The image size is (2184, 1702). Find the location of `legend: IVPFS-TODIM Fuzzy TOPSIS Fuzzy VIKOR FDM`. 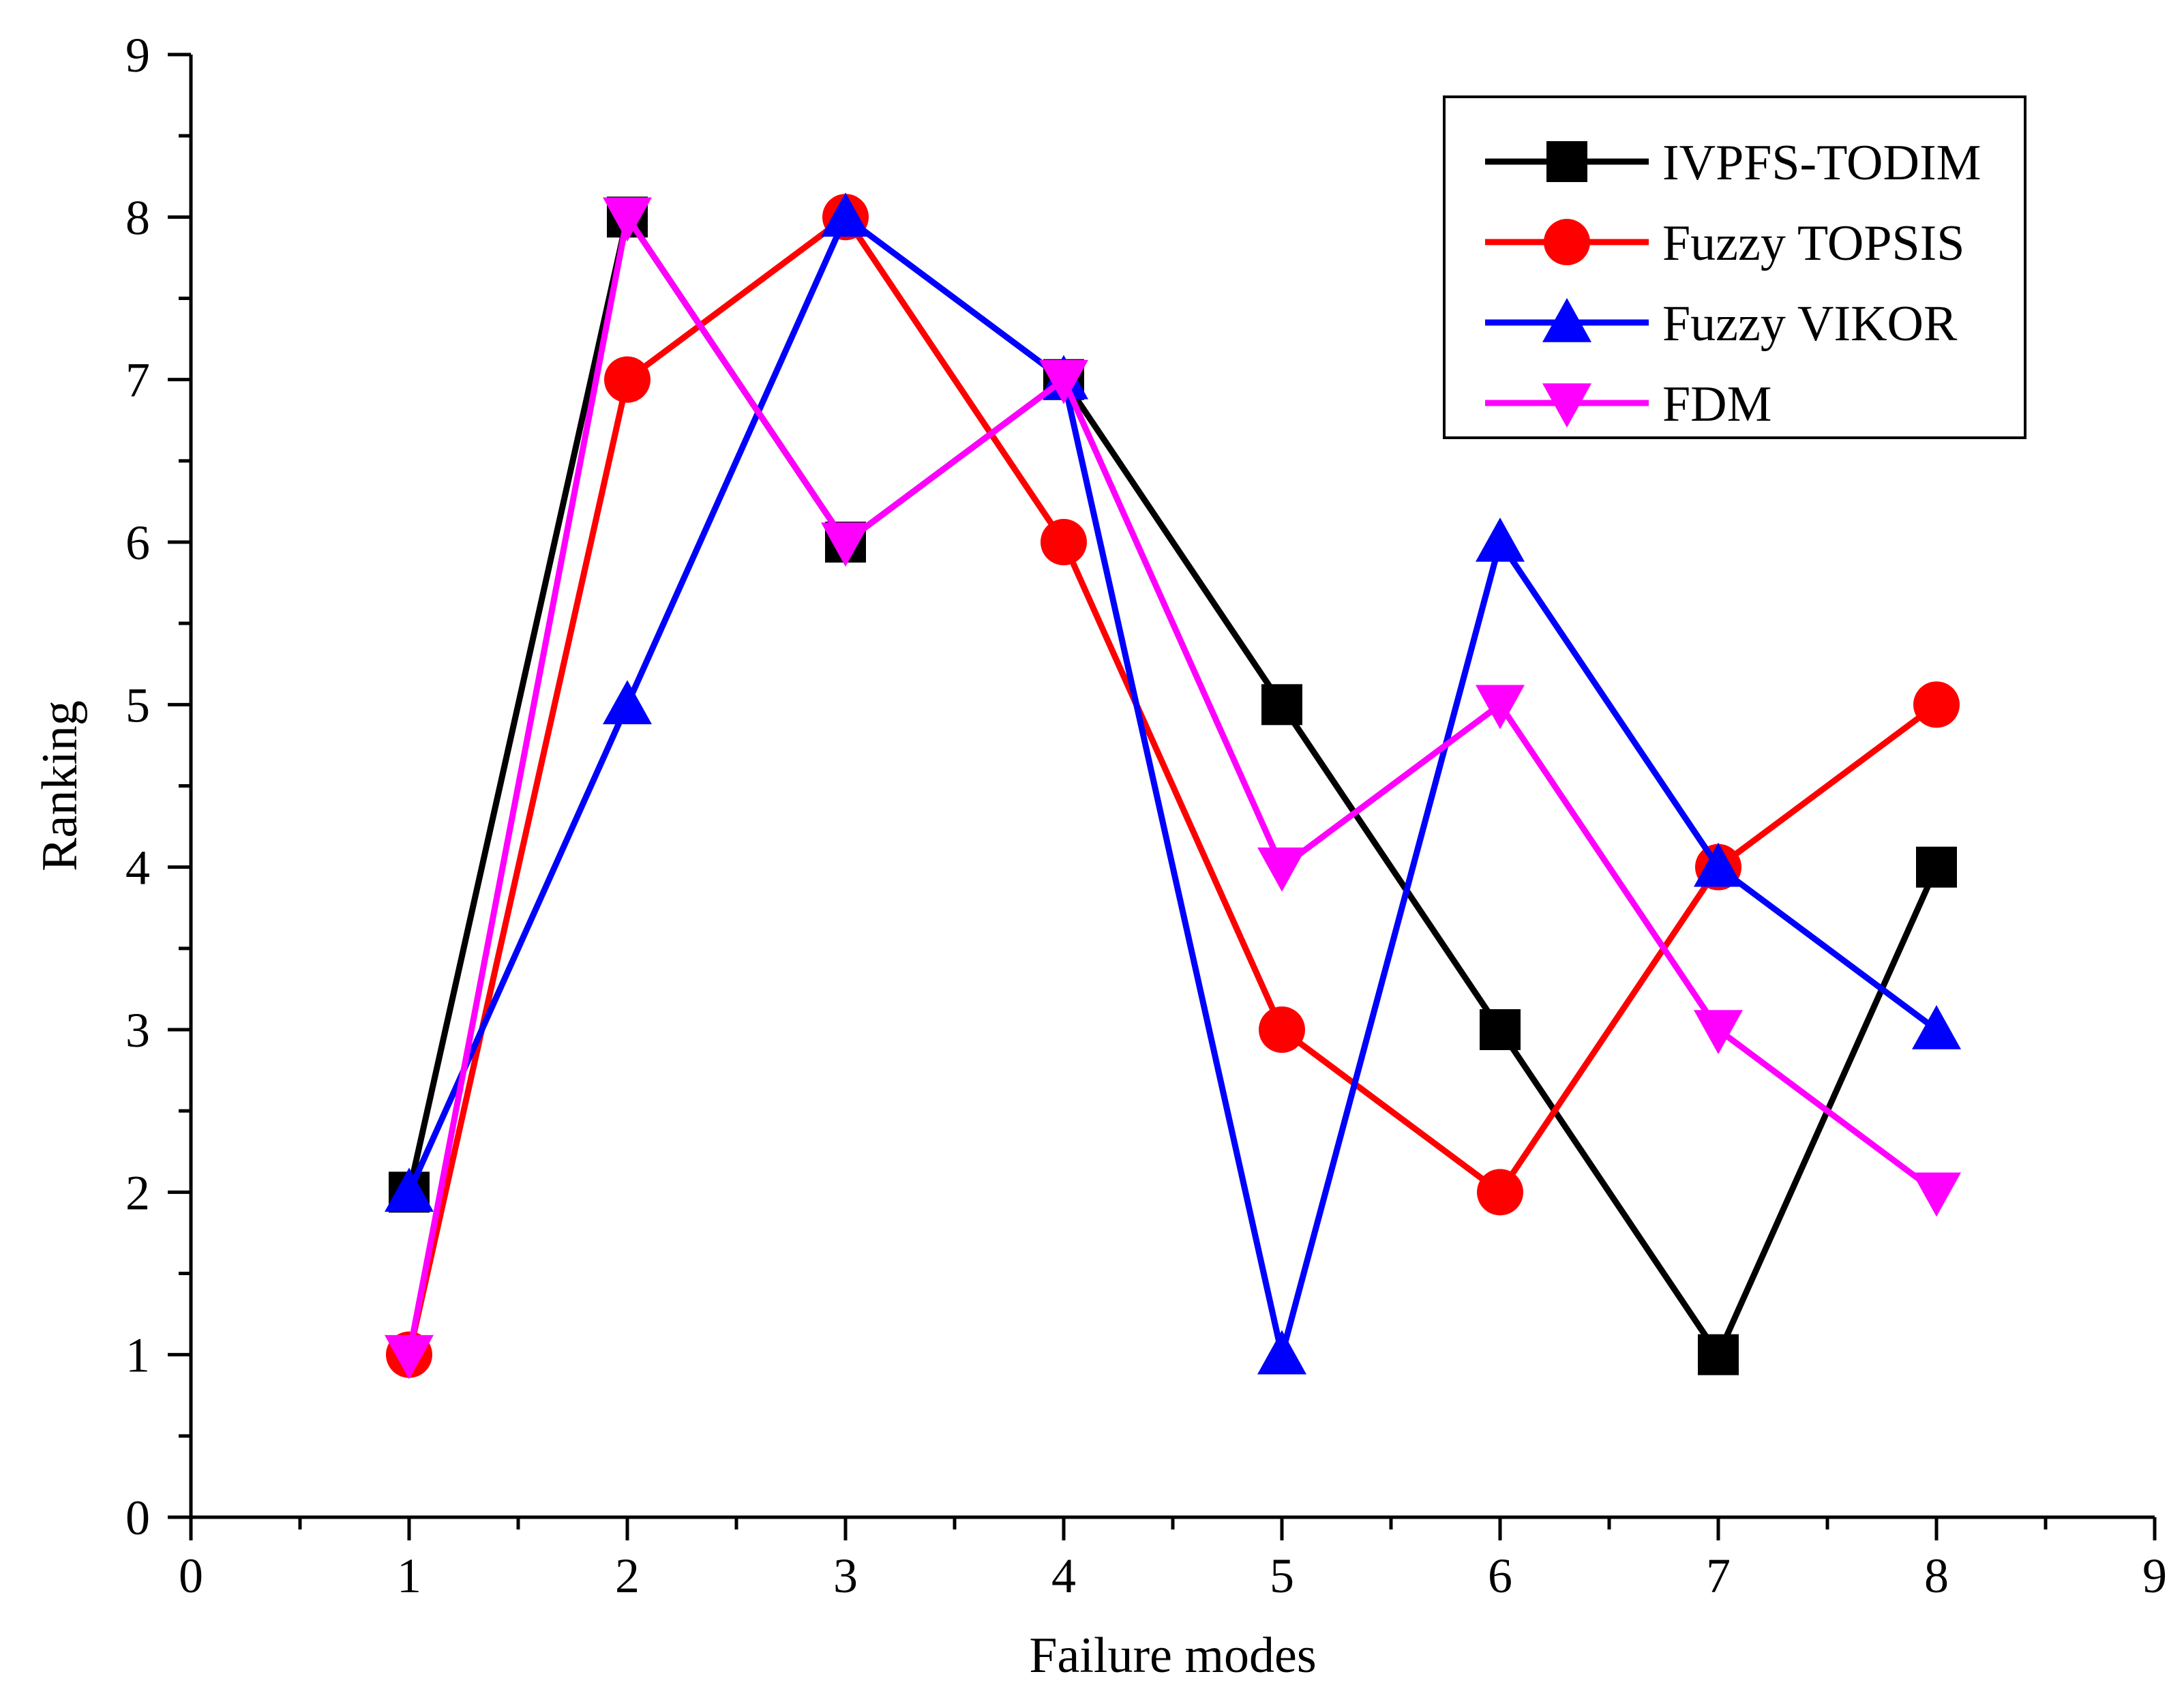

legend: IVPFS-TODIM Fuzzy TOPSIS Fuzzy VIKOR FDM is located at coordinates (1734, 267).